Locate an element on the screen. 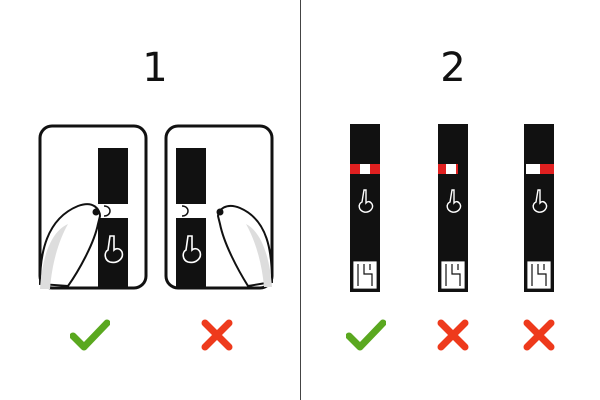 This screenshot has height=400, width=600. step-number-2: 2 is located at coordinates (453, 68).